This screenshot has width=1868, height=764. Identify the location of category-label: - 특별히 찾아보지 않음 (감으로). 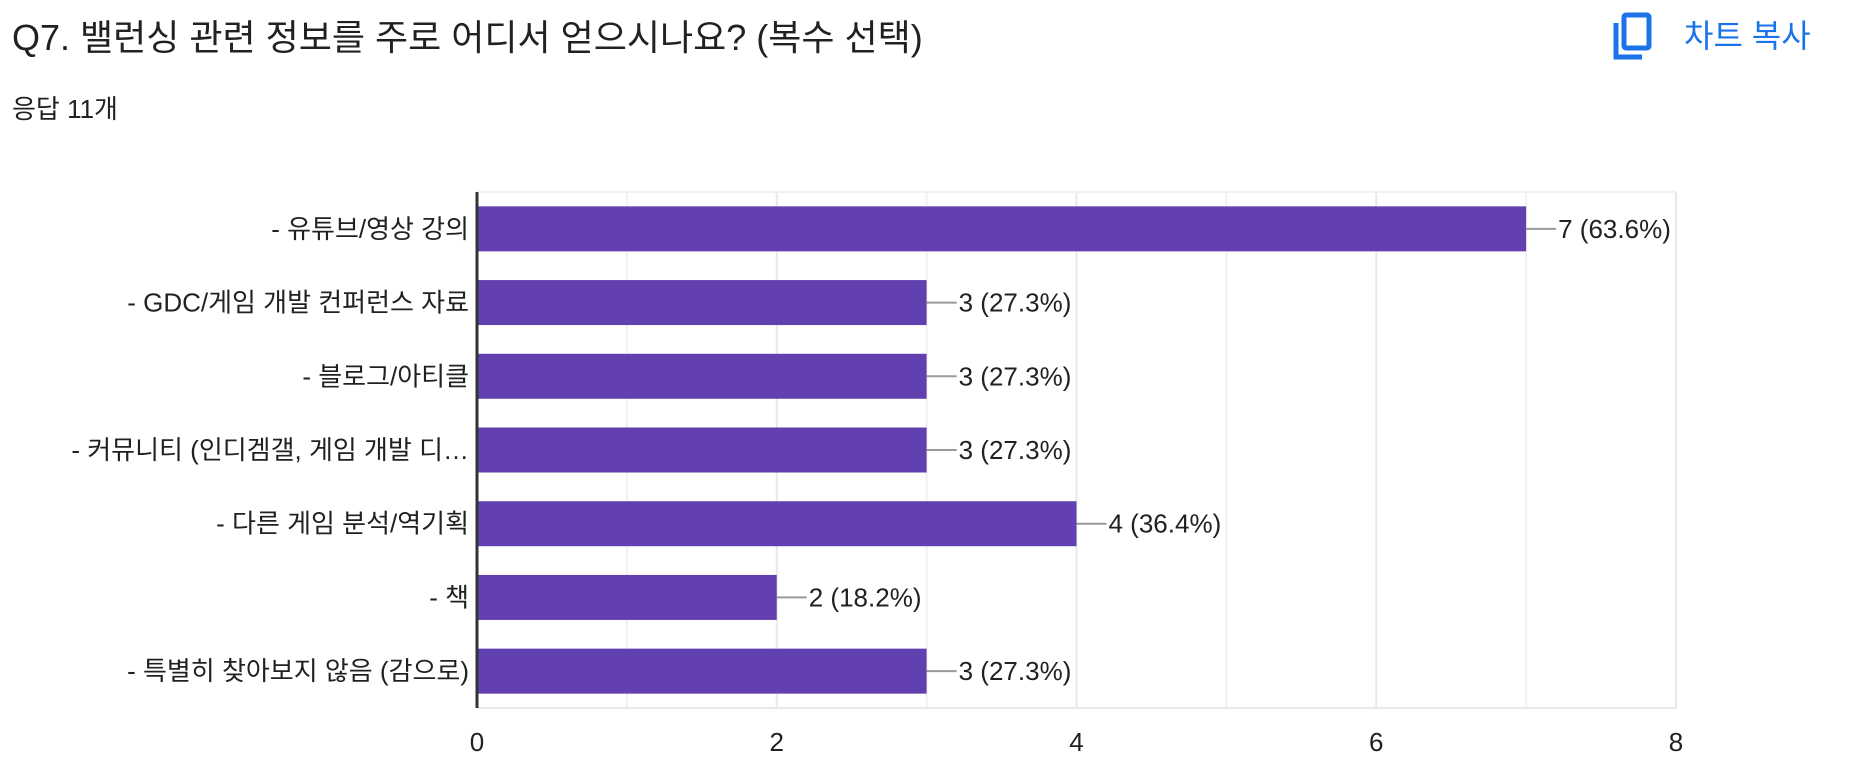
(298, 671).